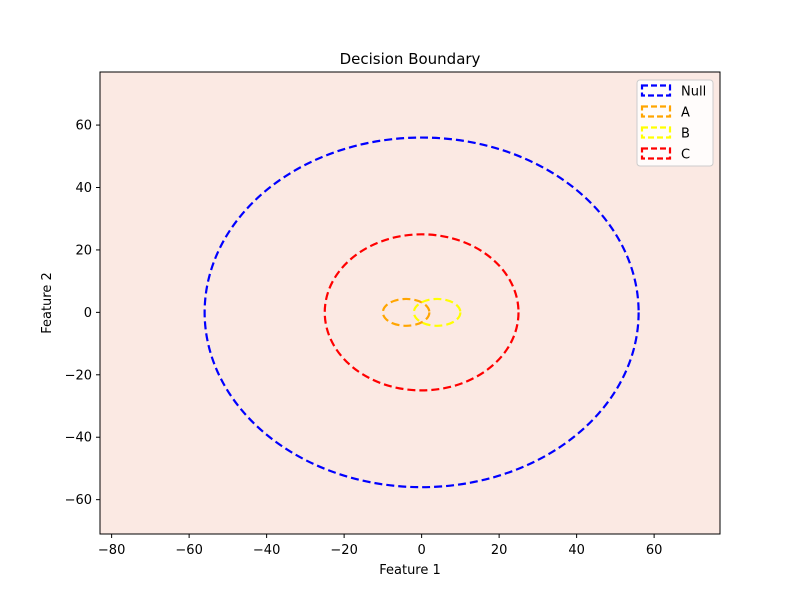 This screenshot has height=600, width=800. Describe the element at coordinates (188, 550) in the screenshot. I see `x-tick-label: −60` at that location.